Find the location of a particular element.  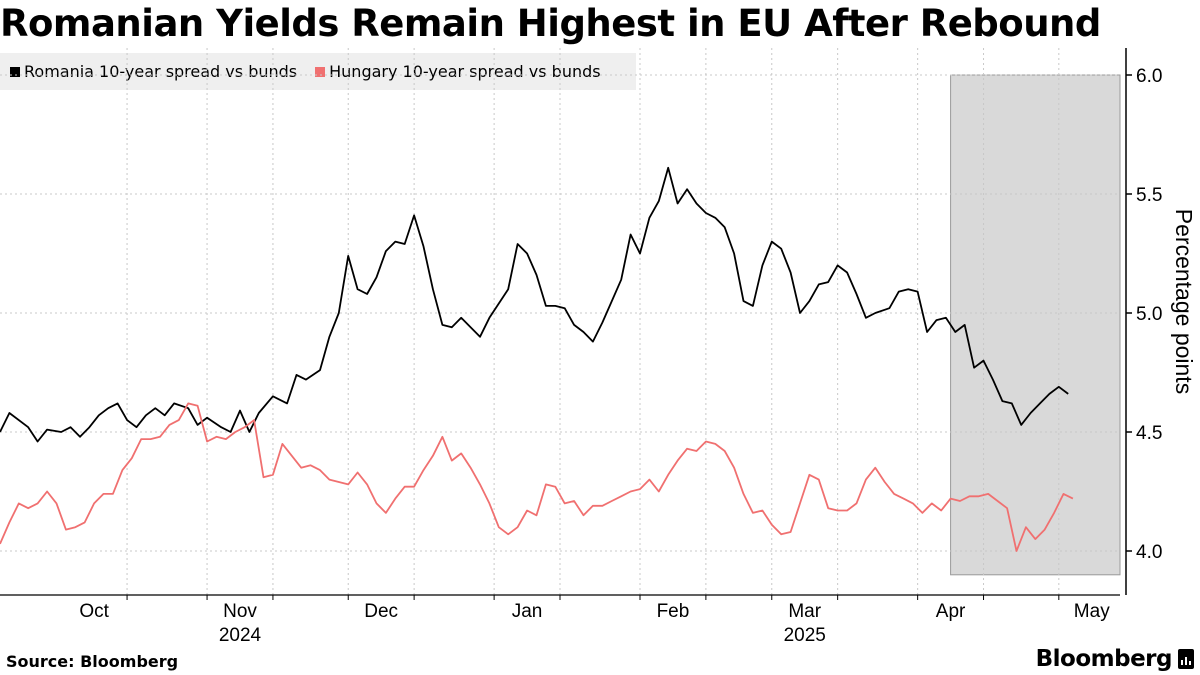

x-tick-label: Apr is located at coordinates (951, 611).